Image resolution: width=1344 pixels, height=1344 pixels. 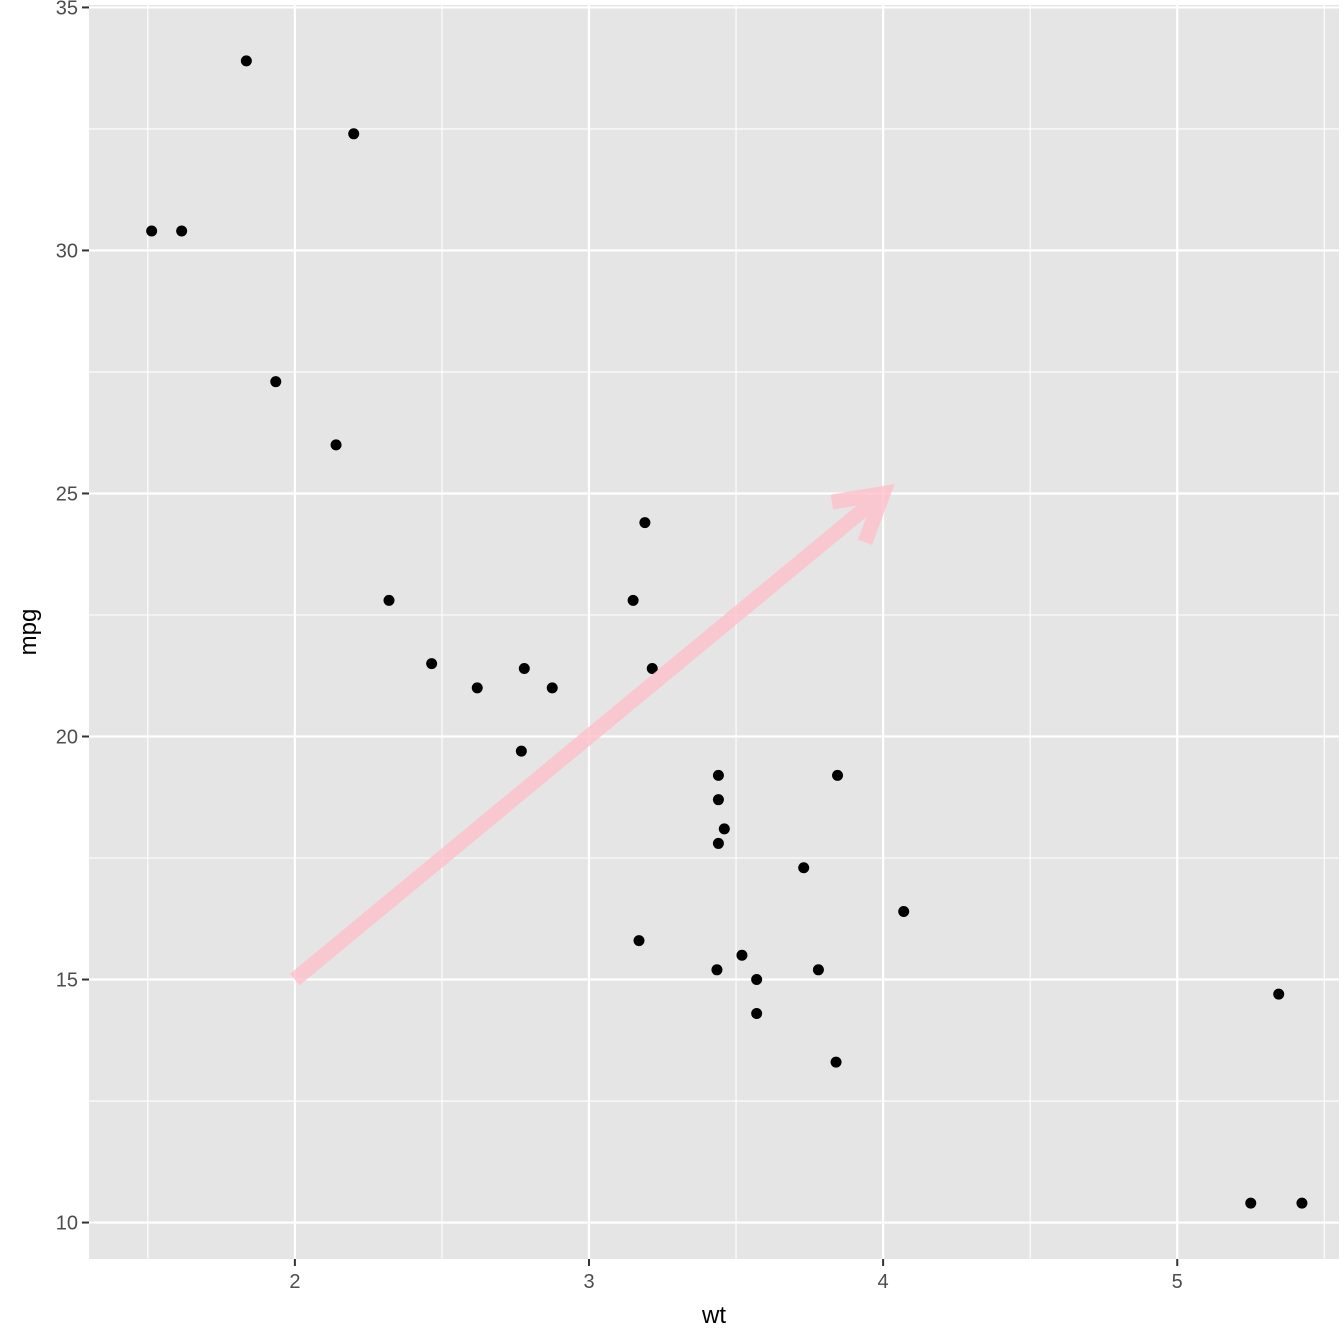 I want to click on x-tick-label: 3, so click(x=588, y=1282).